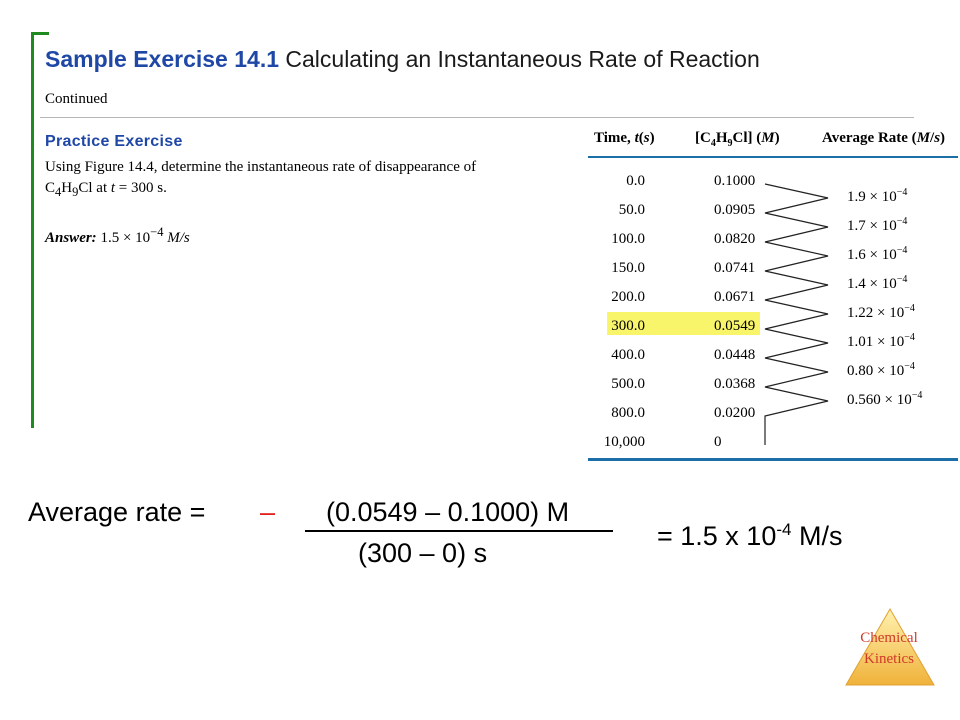  I want to click on time-cell: 300.0, so click(628, 326).